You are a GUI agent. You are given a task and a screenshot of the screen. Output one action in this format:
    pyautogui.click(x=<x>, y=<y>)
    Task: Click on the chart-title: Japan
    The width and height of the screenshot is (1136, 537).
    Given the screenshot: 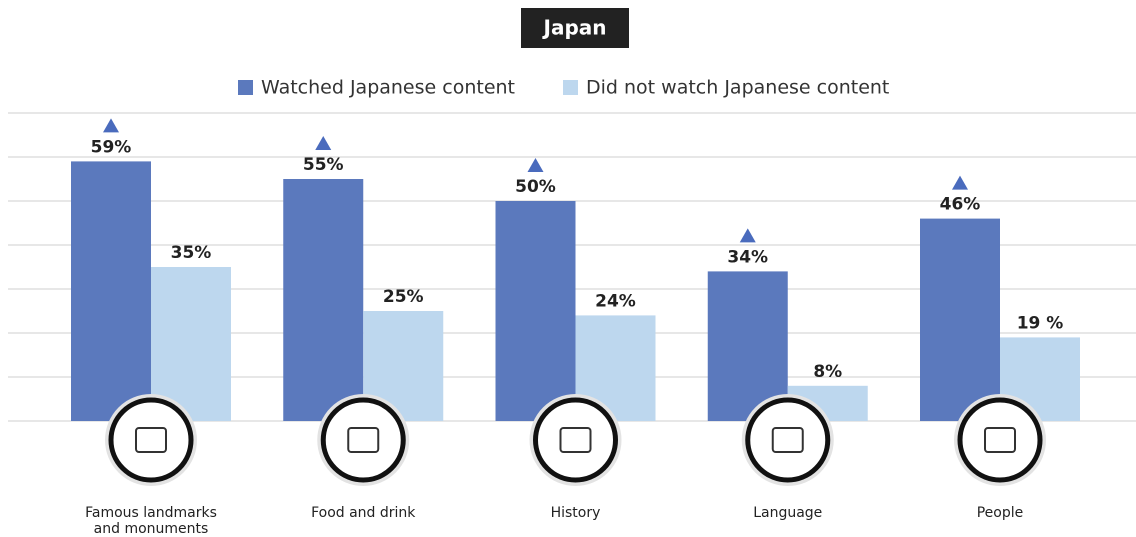 What is the action you would take?
    pyautogui.click(x=574, y=28)
    